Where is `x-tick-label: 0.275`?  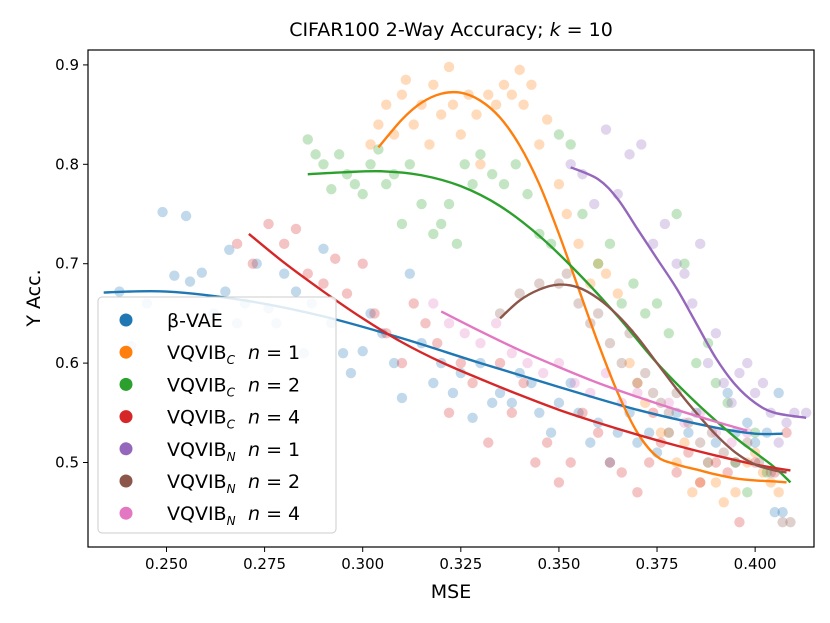 x-tick-label: 0.275 is located at coordinates (264, 564).